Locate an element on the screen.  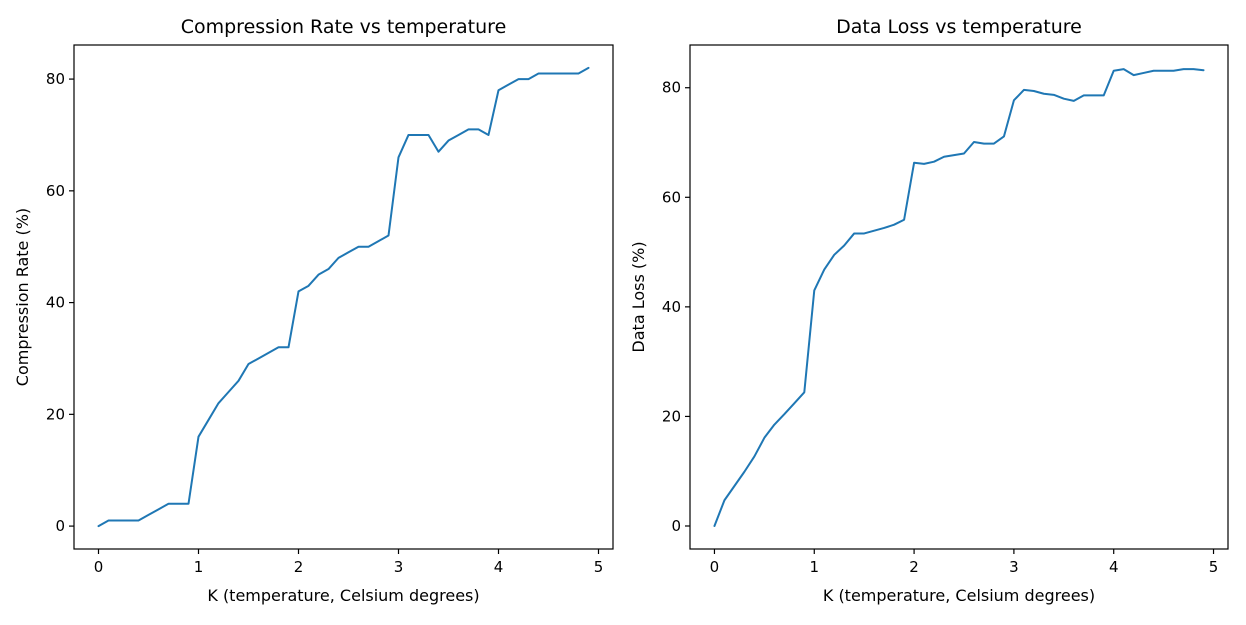
chart-title: Compression Rate vs temperature is located at coordinates (344, 27).